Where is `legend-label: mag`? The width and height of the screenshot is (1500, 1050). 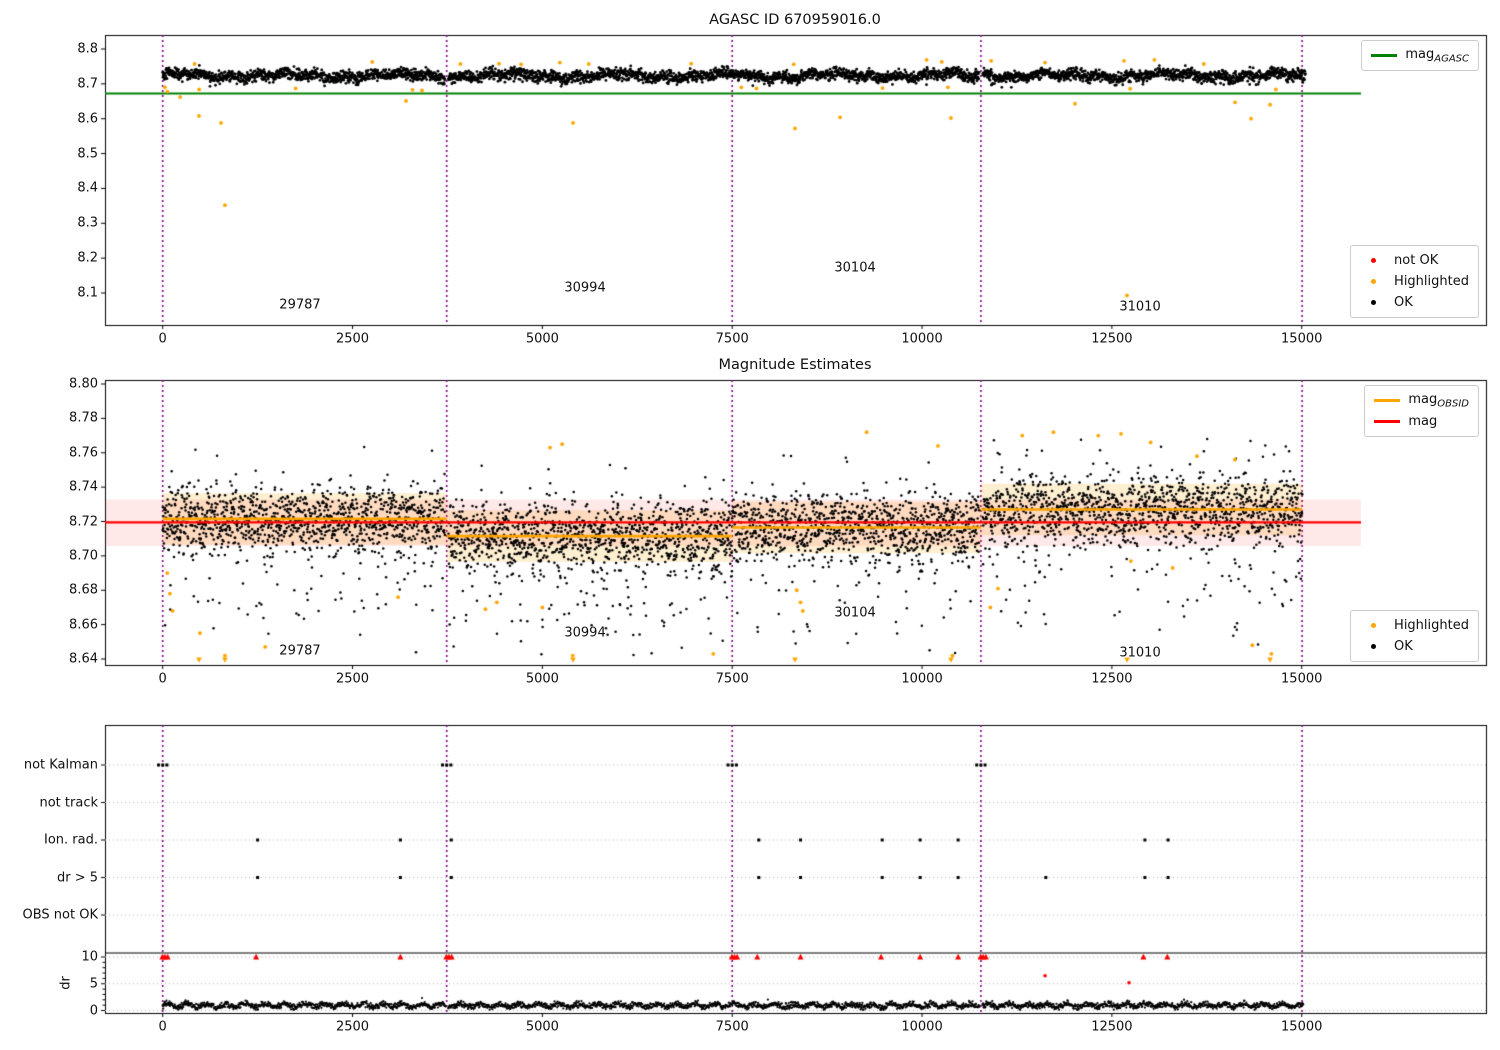 legend-label: mag is located at coordinates (1423, 421).